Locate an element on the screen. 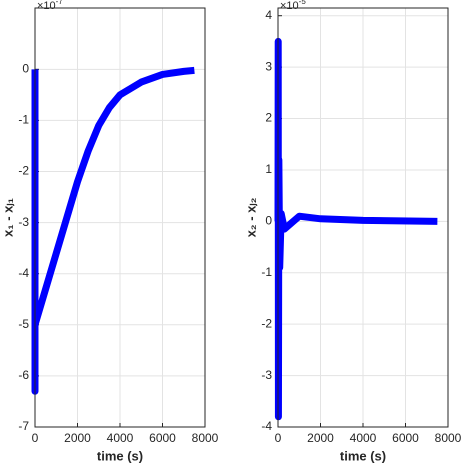 This screenshot has height=467, width=474. y-tick-label: 2 is located at coordinates (268, 118).